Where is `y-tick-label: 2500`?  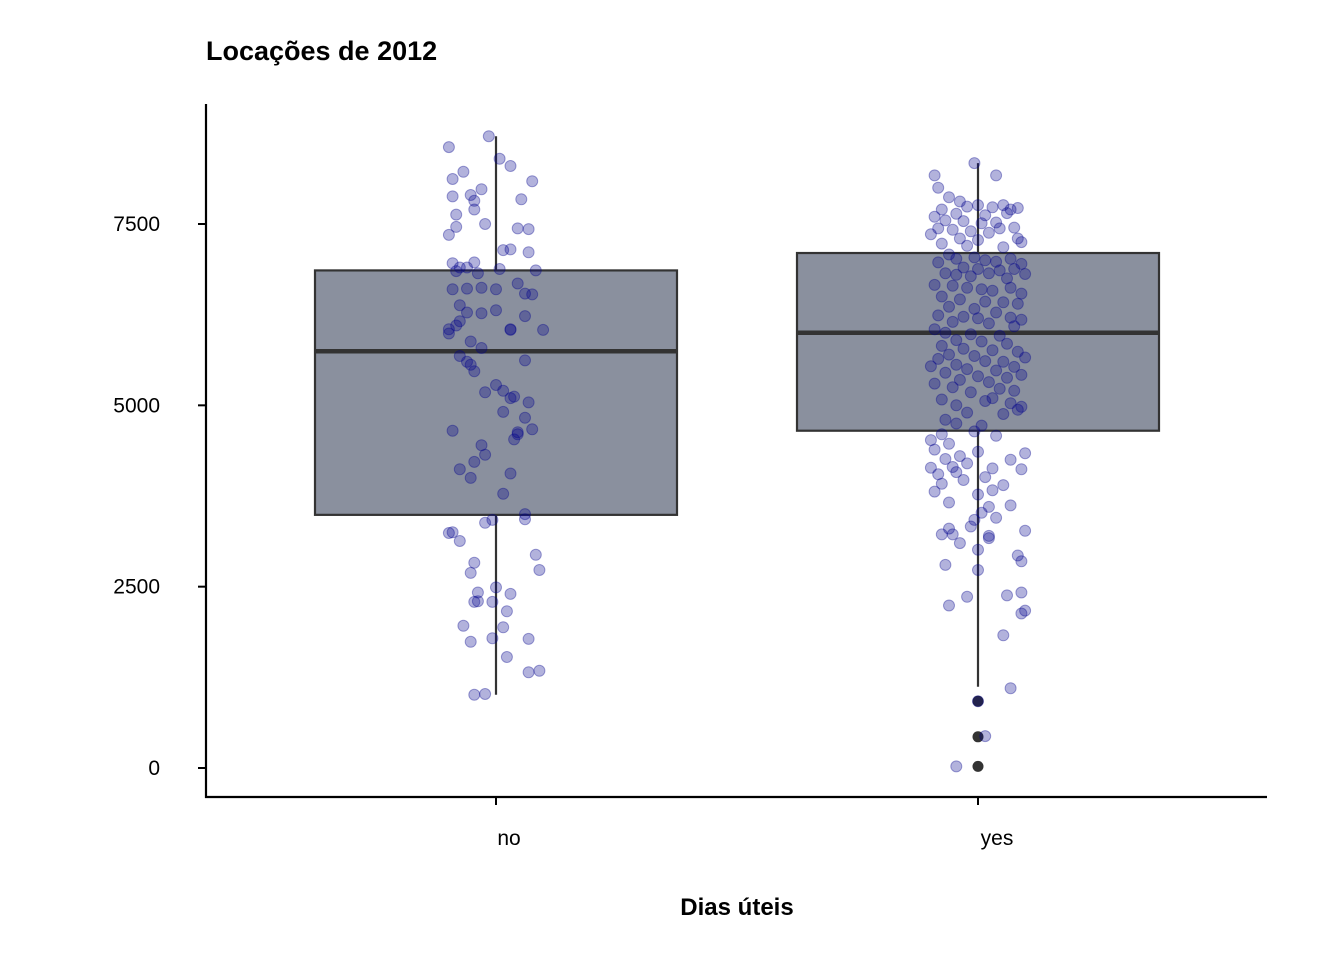 y-tick-label: 2500 is located at coordinates (136, 587).